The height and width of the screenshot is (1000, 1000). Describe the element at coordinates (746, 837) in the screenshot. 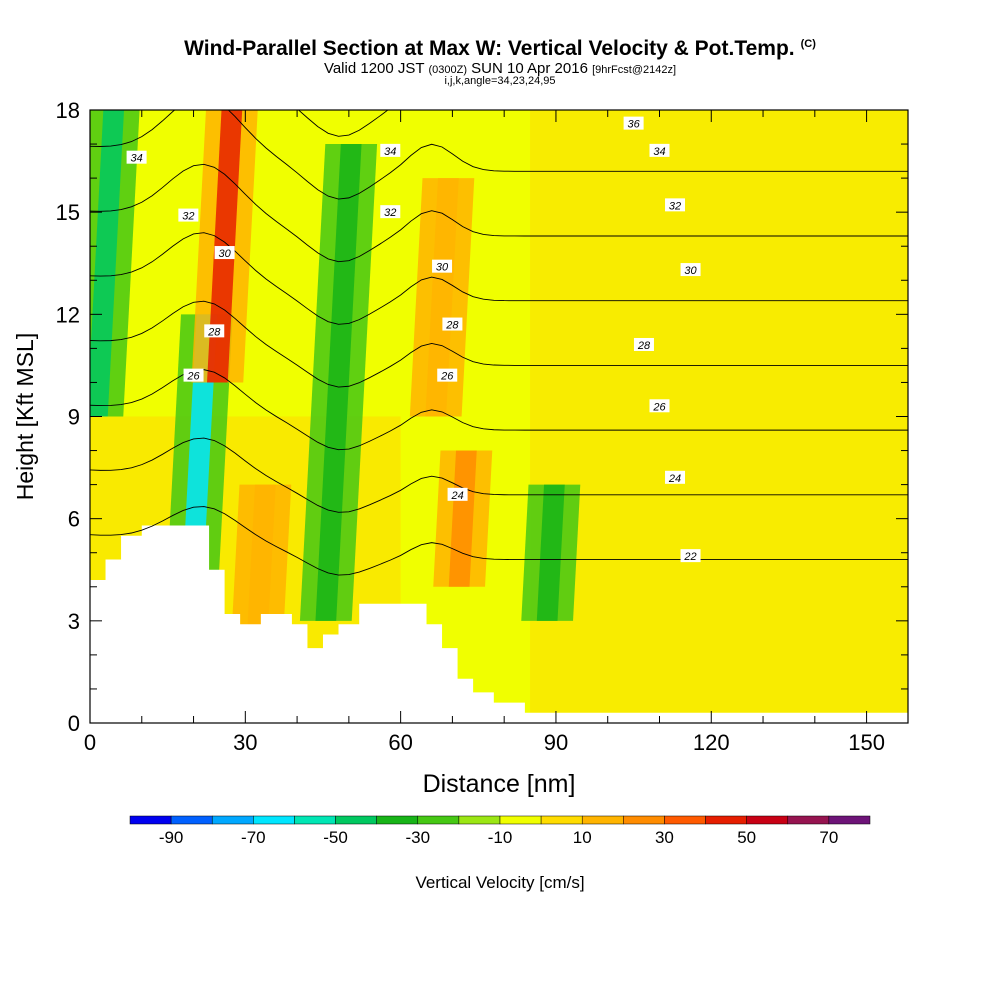

I see `colorbar-tick-label: 50` at that location.